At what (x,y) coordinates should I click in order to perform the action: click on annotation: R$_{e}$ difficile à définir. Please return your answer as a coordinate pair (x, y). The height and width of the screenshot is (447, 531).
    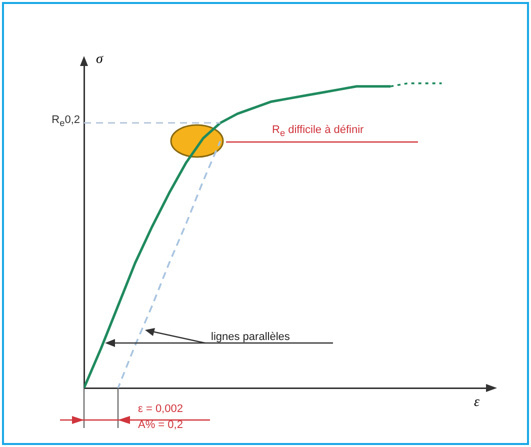
    Looking at the image, I should click on (318, 131).